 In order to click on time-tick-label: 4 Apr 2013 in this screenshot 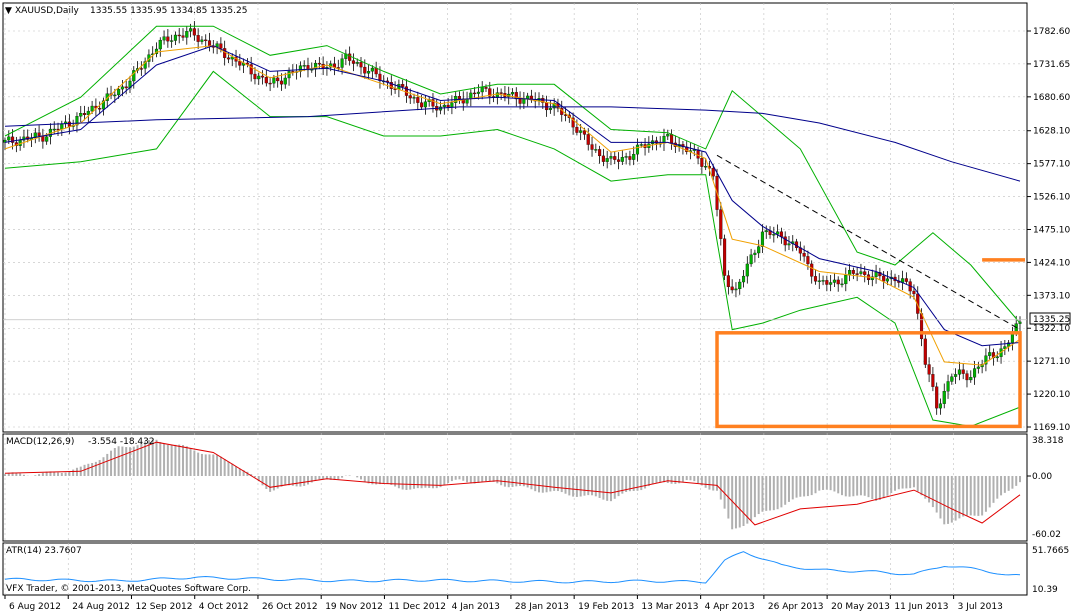, I will do `click(730, 607)`.